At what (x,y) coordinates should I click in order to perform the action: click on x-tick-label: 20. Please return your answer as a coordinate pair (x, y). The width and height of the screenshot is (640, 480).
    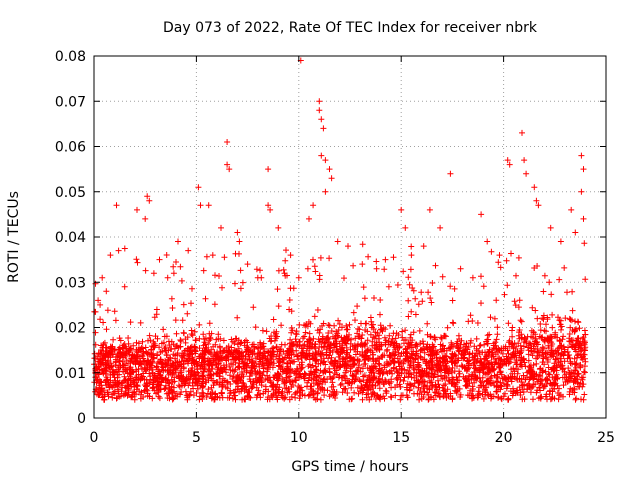
    Looking at the image, I should click on (504, 438).